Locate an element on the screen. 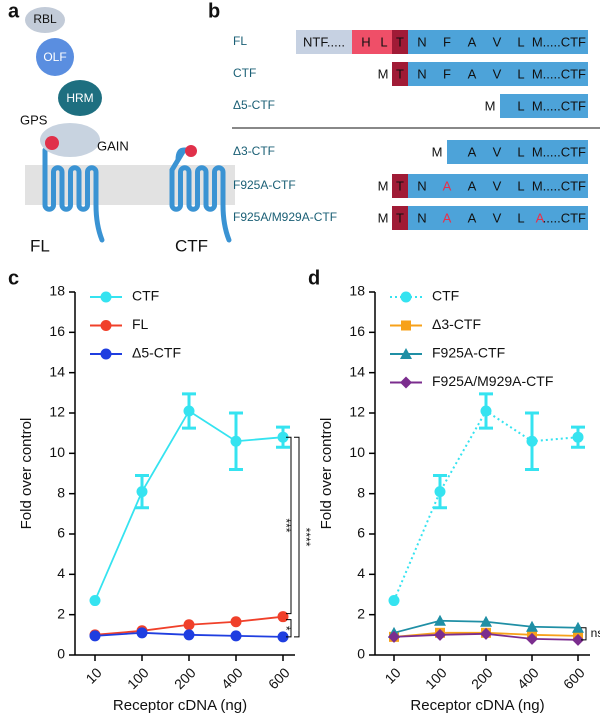 The width and height of the screenshot is (600, 722). rbl-domain is located at coordinates (45, 20).